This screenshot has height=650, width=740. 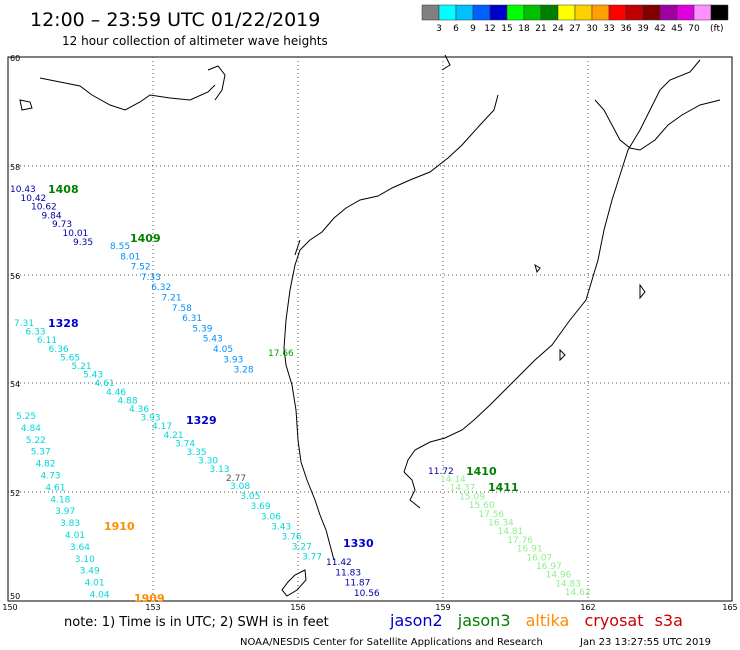 What do you see at coordinates (473, 29) in the screenshot?
I see `legend-label: 9` at bounding box center [473, 29].